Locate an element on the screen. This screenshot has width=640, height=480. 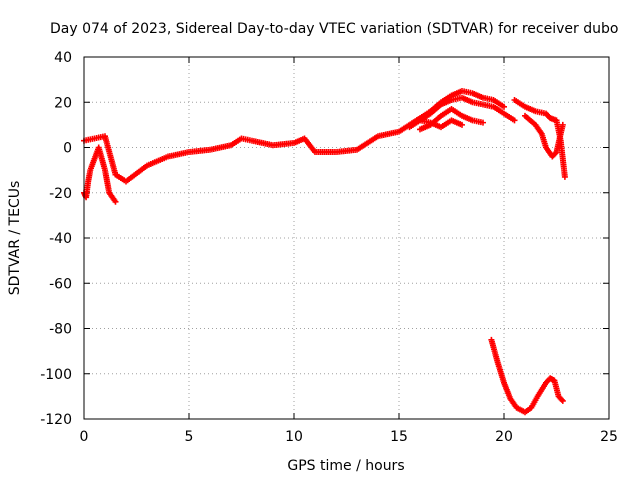
series-low-segment is located at coordinates (527, 376).